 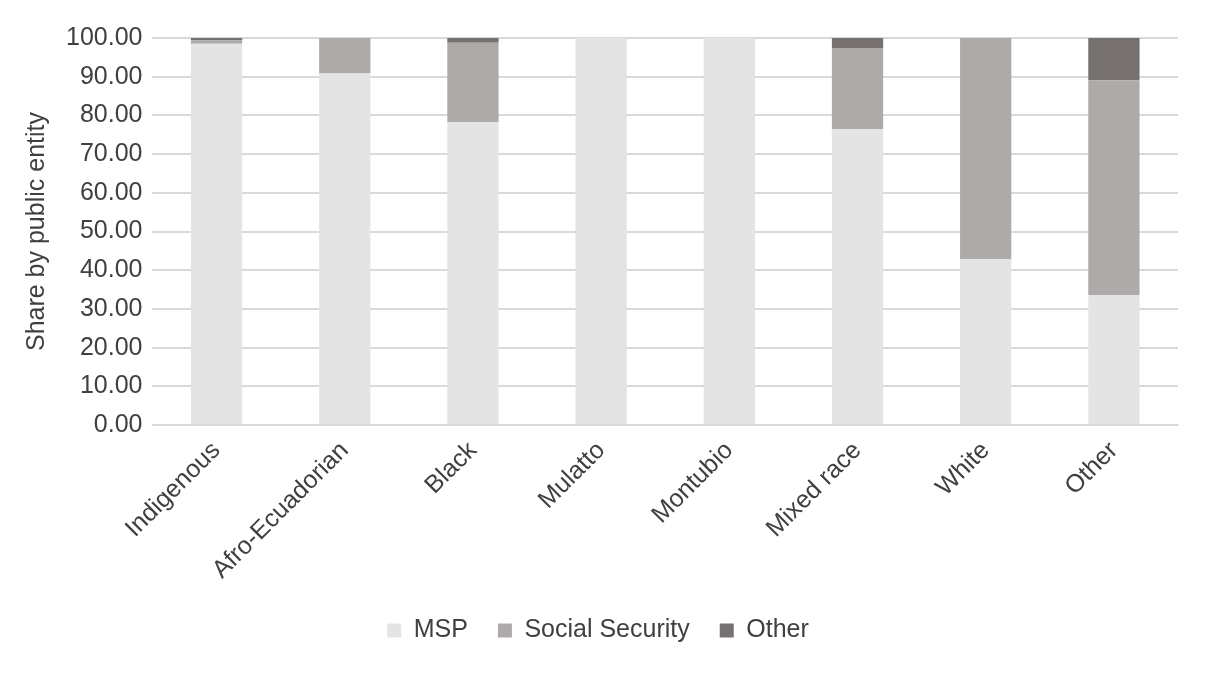 What do you see at coordinates (118, 422) in the screenshot?
I see `y-tick-label: 0.00` at bounding box center [118, 422].